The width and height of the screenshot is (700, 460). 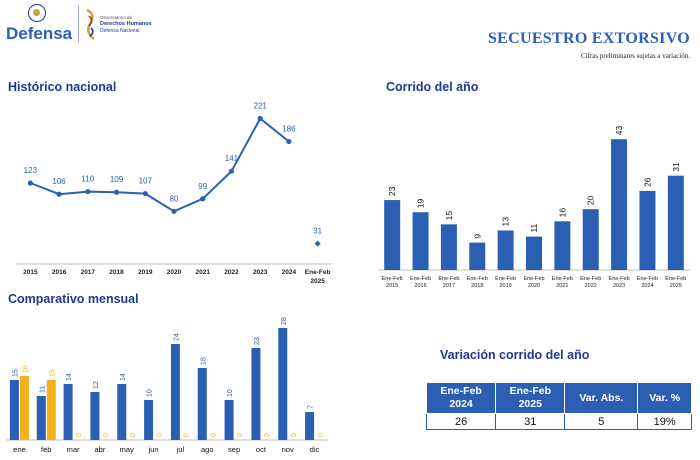 What do you see at coordinates (62, 87) in the screenshot?
I see `section-title-historico: Histórico nacional` at bounding box center [62, 87].